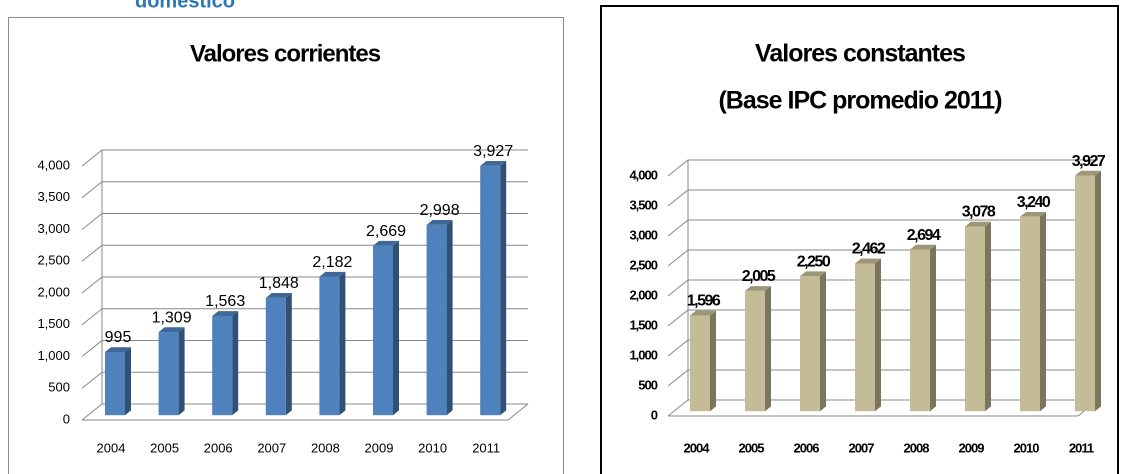  What do you see at coordinates (814, 261) in the screenshot?
I see `value-label: 2,250` at bounding box center [814, 261].